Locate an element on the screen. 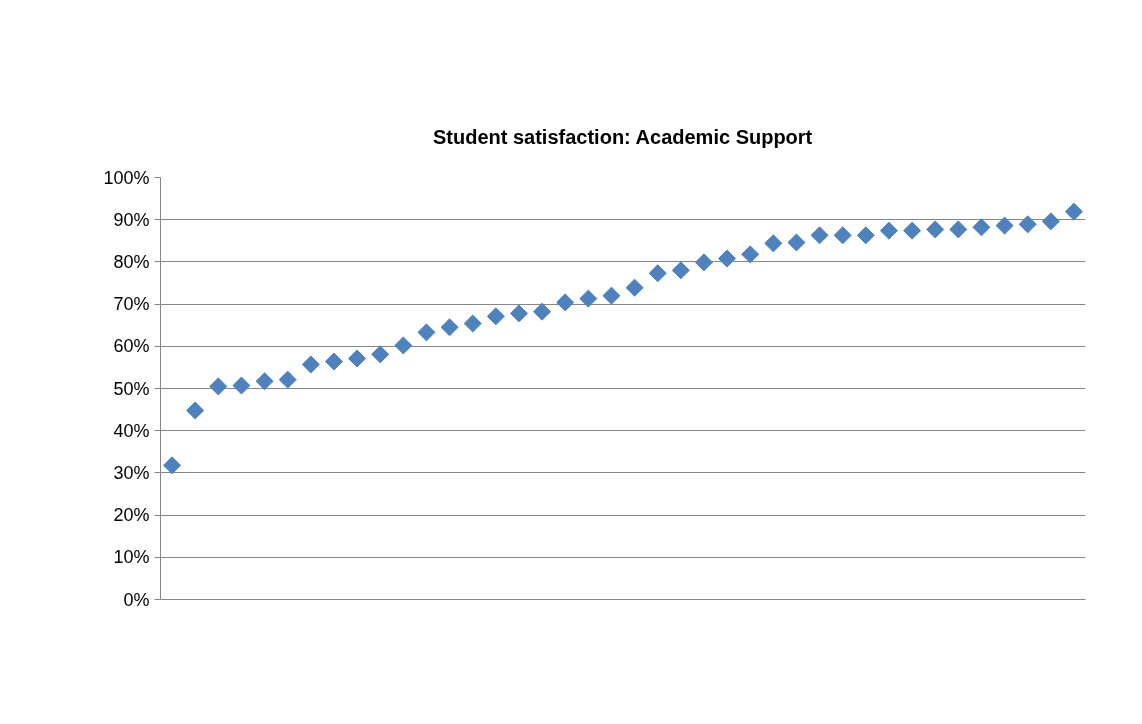  y-tick-label: 40% is located at coordinates (131, 430).